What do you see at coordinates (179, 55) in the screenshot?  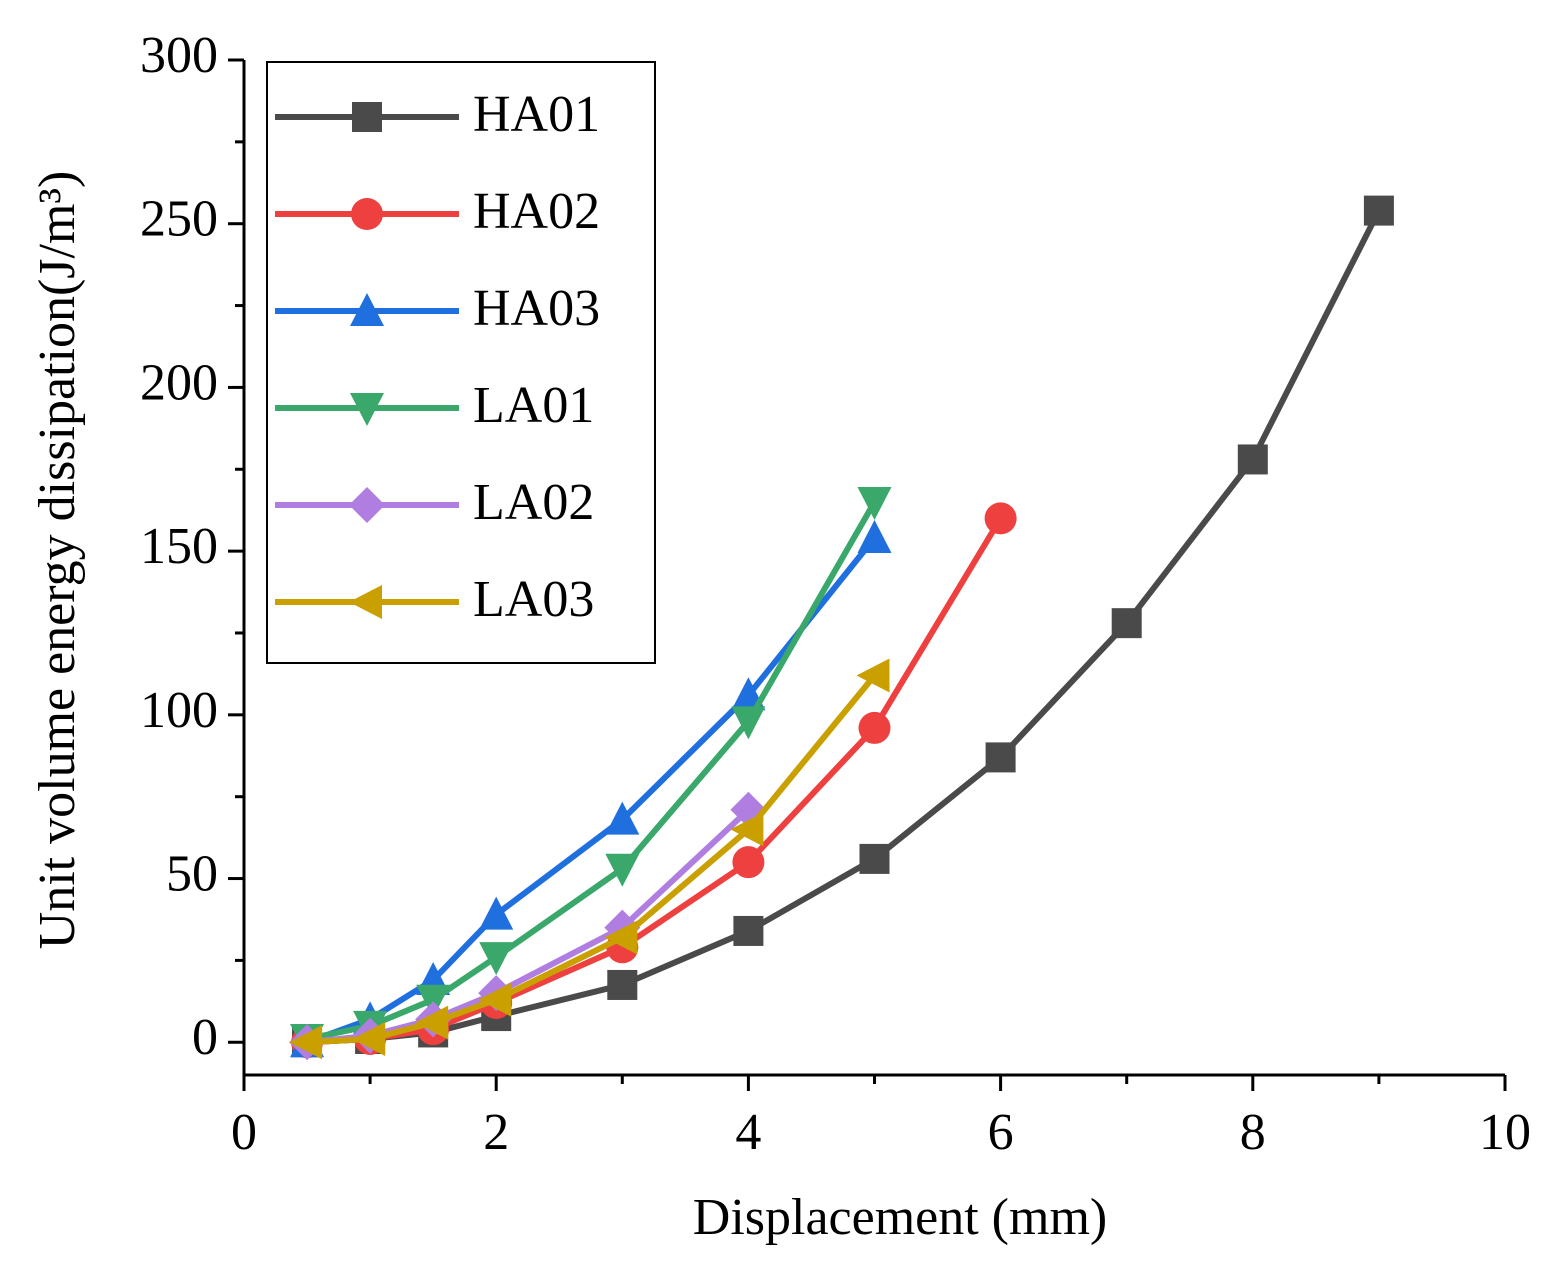 I see `y-tick-label: 300` at bounding box center [179, 55].